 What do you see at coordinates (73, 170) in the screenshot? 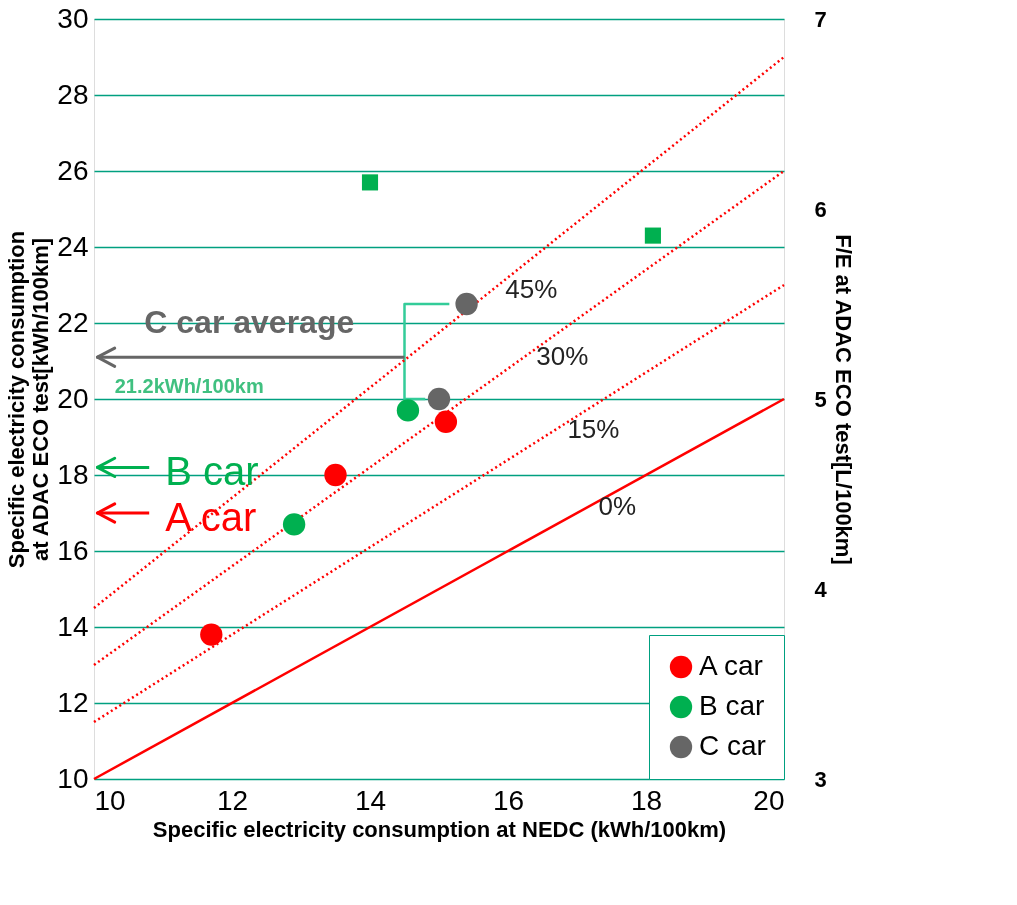
I see `y-tick-label: 26` at bounding box center [73, 170].